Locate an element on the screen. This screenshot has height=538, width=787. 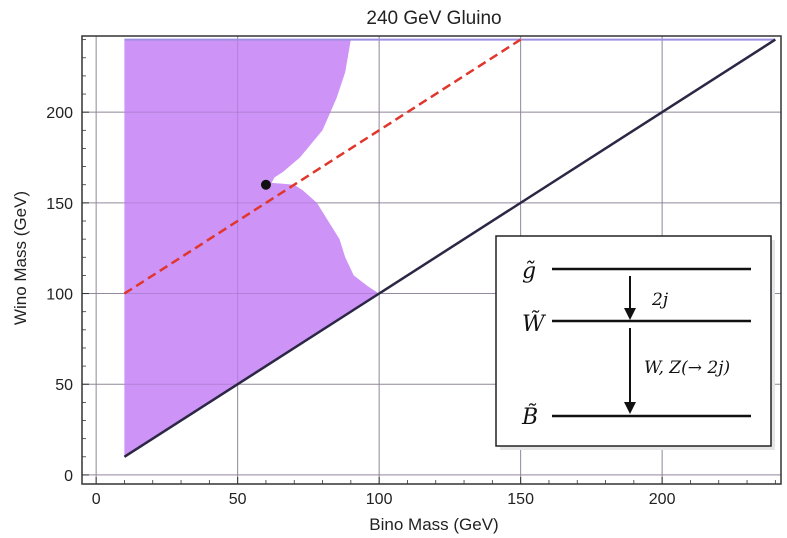
wino-level-label: W̃ is located at coordinates (534, 324).